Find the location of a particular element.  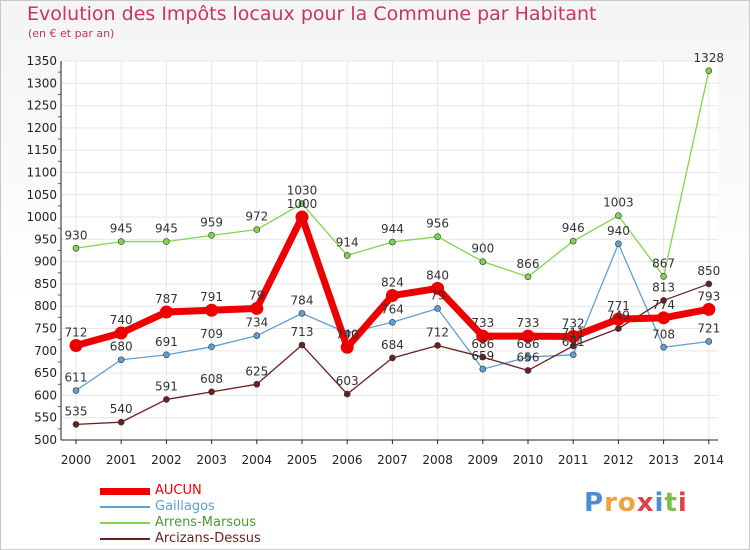

data-label: 680 is located at coordinates (121, 347).